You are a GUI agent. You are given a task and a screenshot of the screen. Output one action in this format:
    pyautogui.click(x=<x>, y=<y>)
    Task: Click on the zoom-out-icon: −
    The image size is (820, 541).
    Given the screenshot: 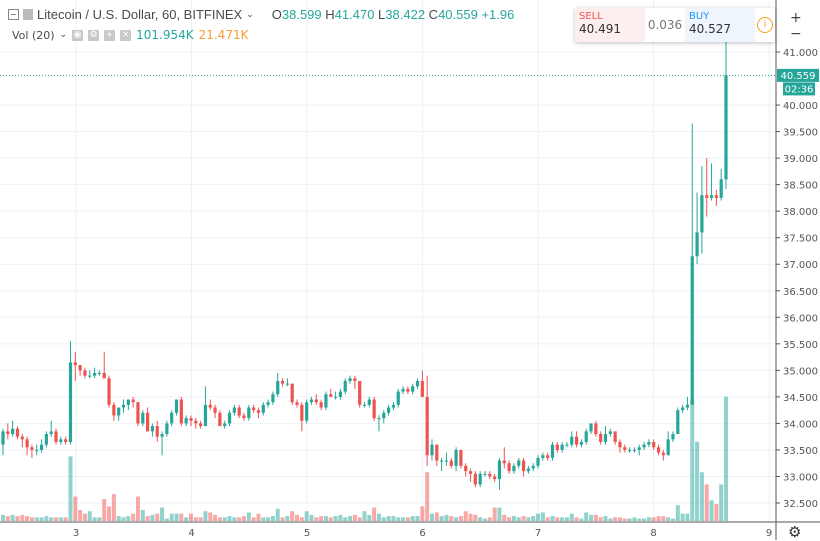 What is the action you would take?
    pyautogui.click(x=796, y=34)
    